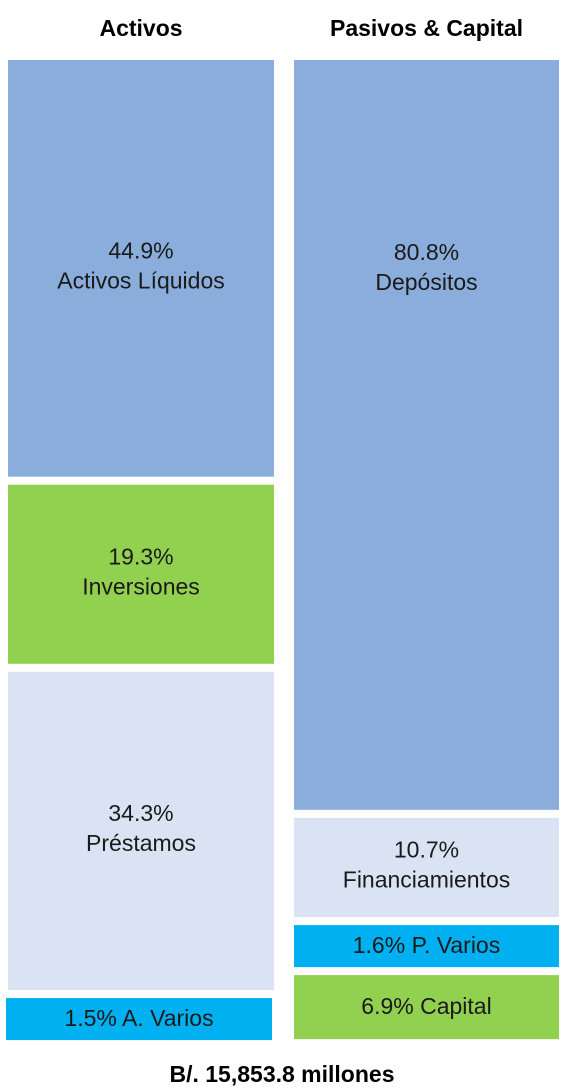 This screenshot has height=1091, width=565. What do you see at coordinates (140, 556) in the screenshot?
I see `segment-value-label: 19.3%` at bounding box center [140, 556].